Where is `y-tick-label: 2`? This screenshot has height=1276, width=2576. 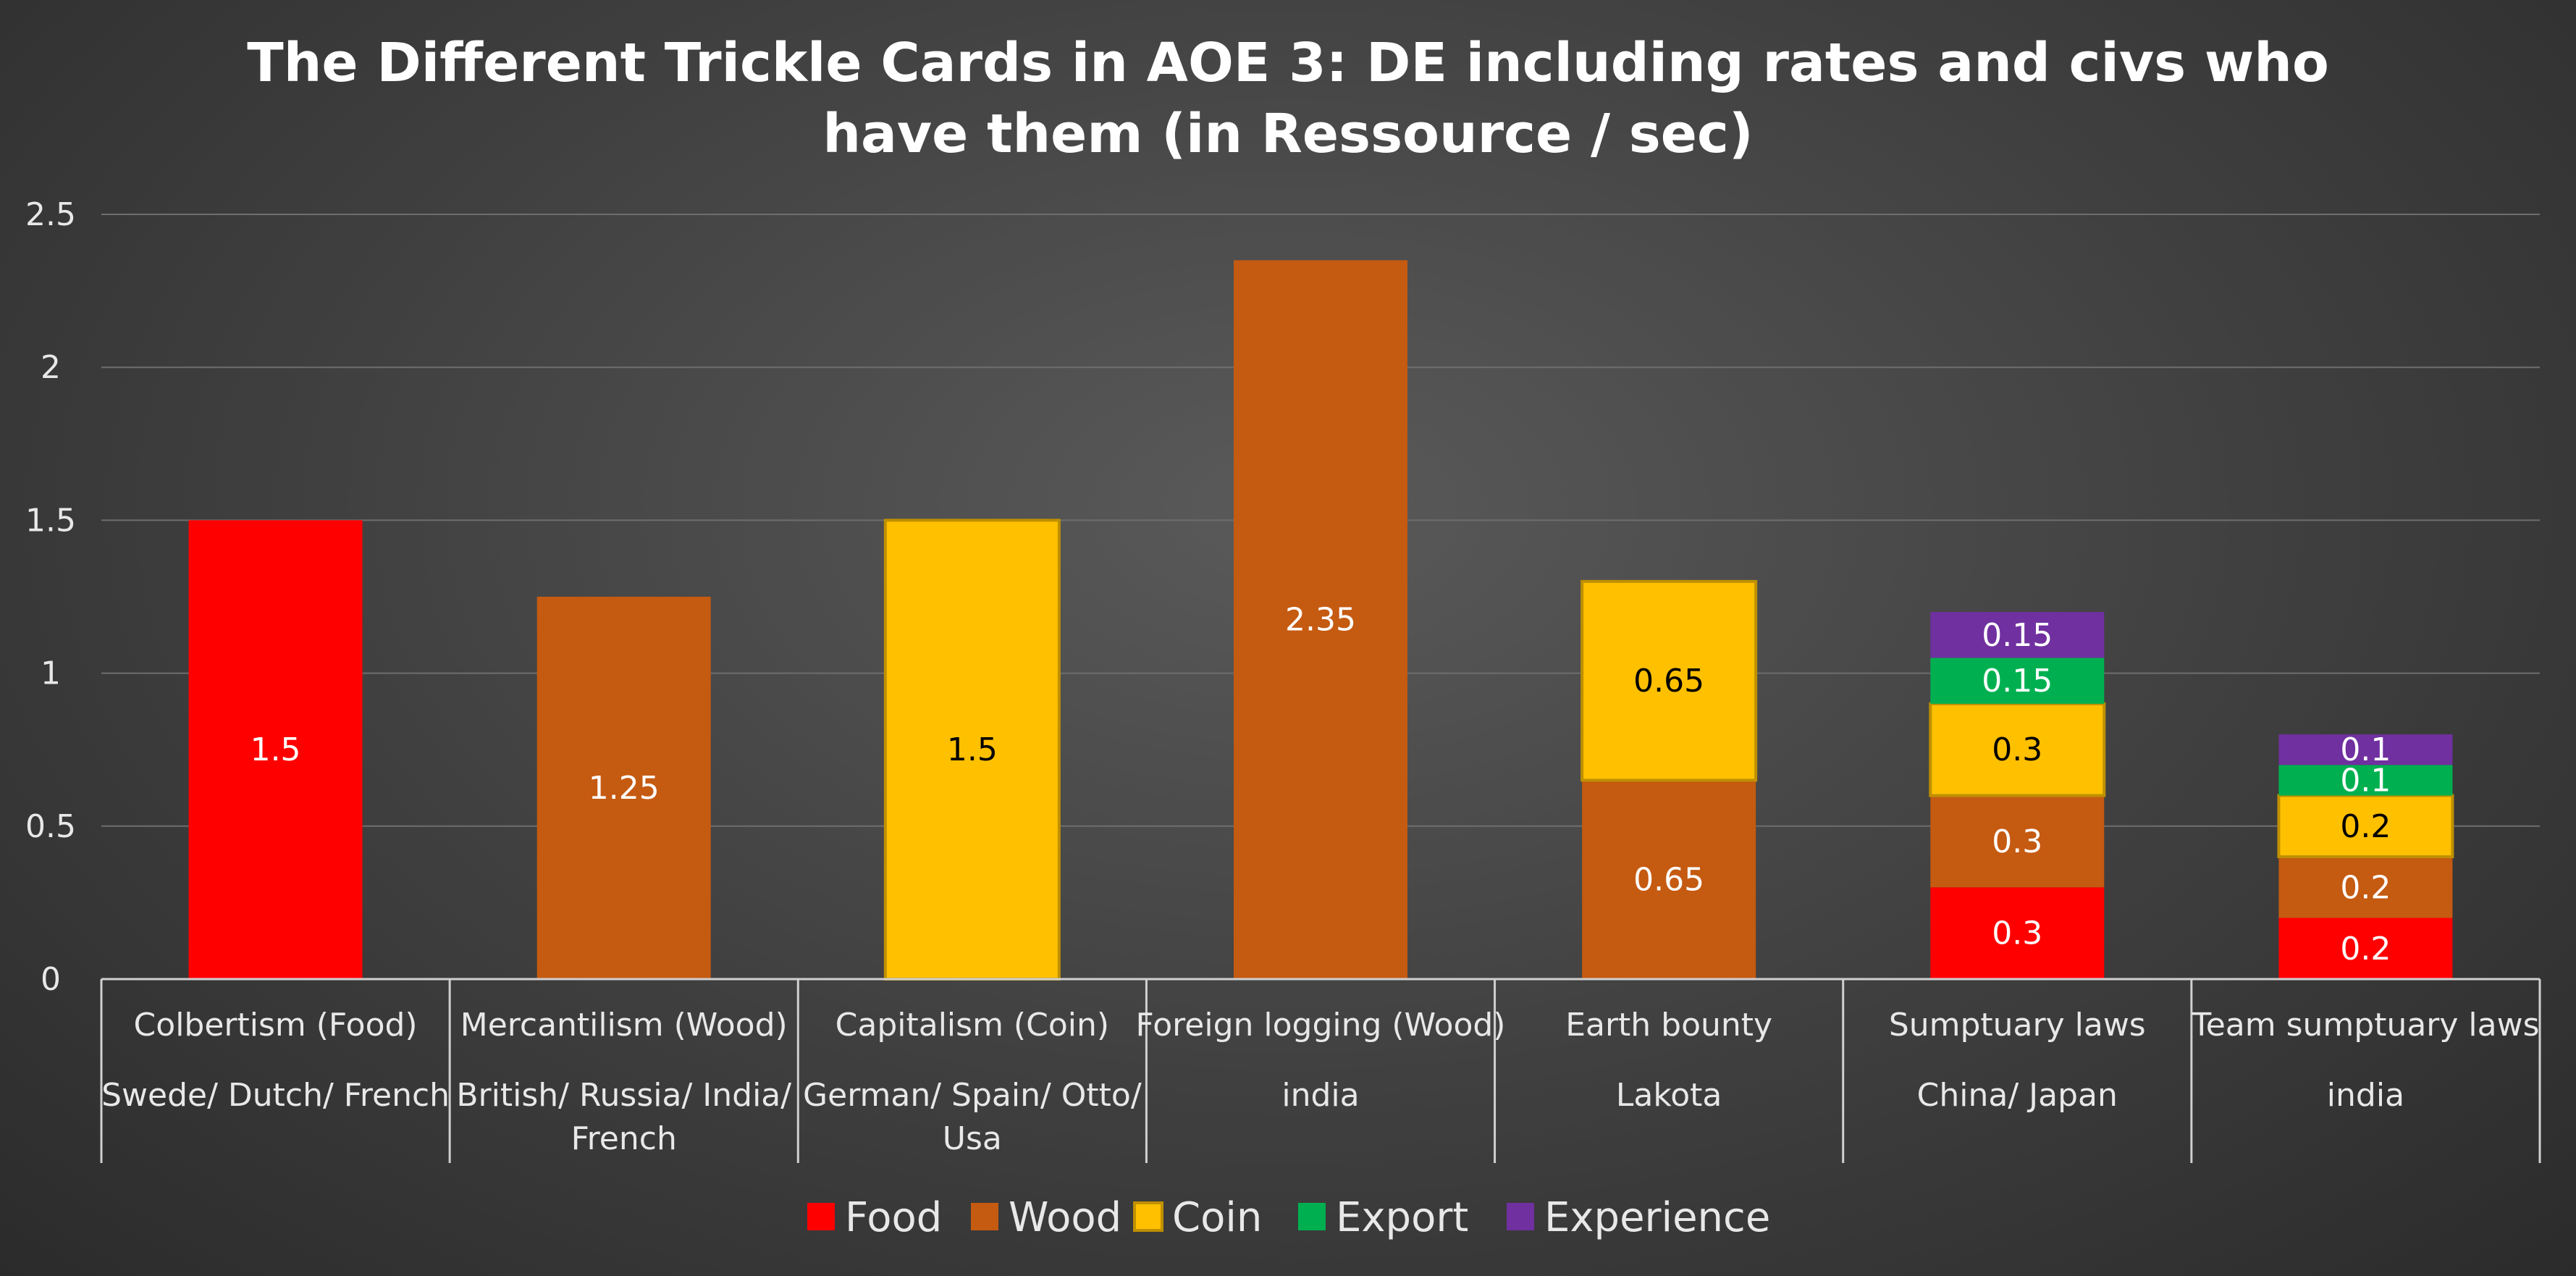
y-tick-label: 2 is located at coordinates (51, 367).